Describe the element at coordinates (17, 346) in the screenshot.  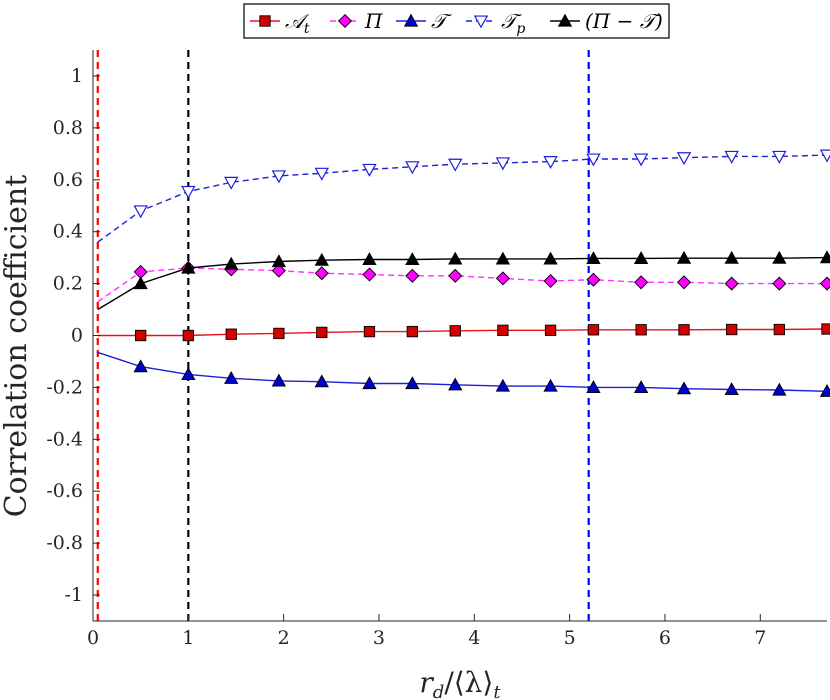
I see `y-axis-label: Correlation coefficient` at that location.